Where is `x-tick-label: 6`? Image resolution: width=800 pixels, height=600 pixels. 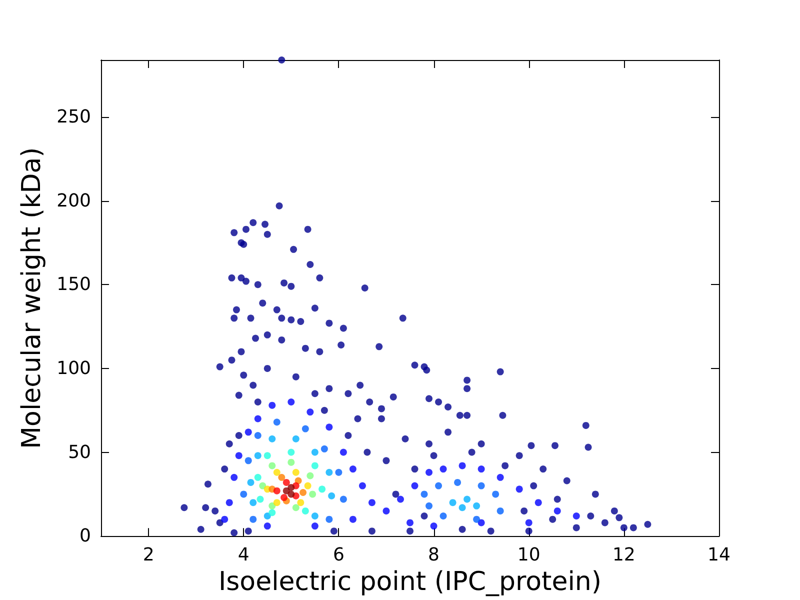
x-tick-label: 6 is located at coordinates (338, 555).